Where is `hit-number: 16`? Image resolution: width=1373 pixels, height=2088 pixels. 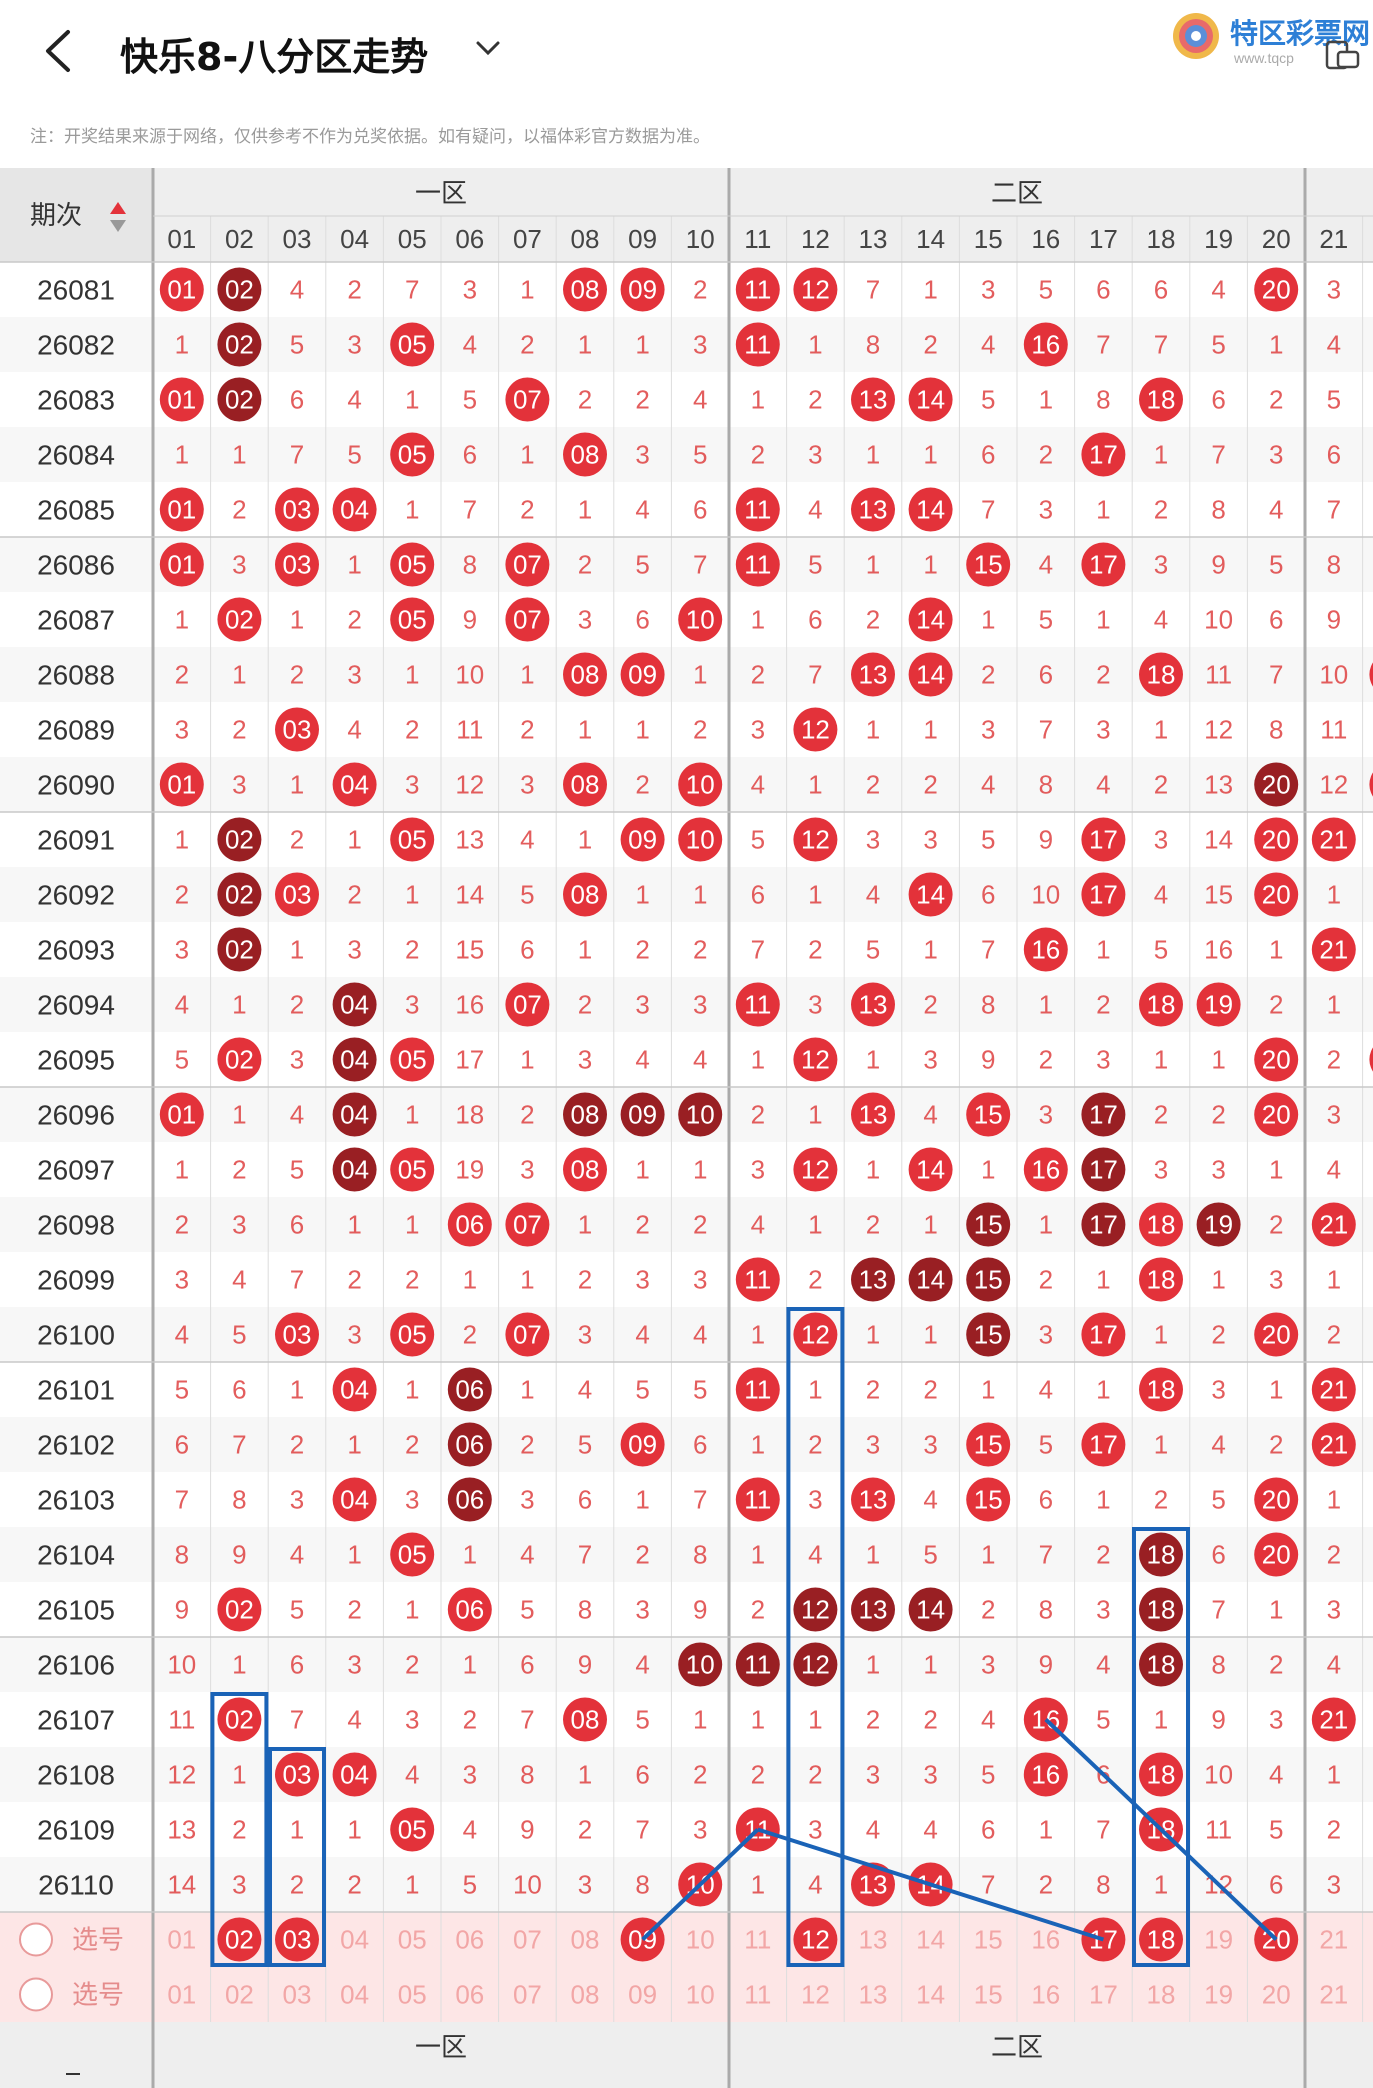 hit-number: 16 is located at coordinates (1045, 345).